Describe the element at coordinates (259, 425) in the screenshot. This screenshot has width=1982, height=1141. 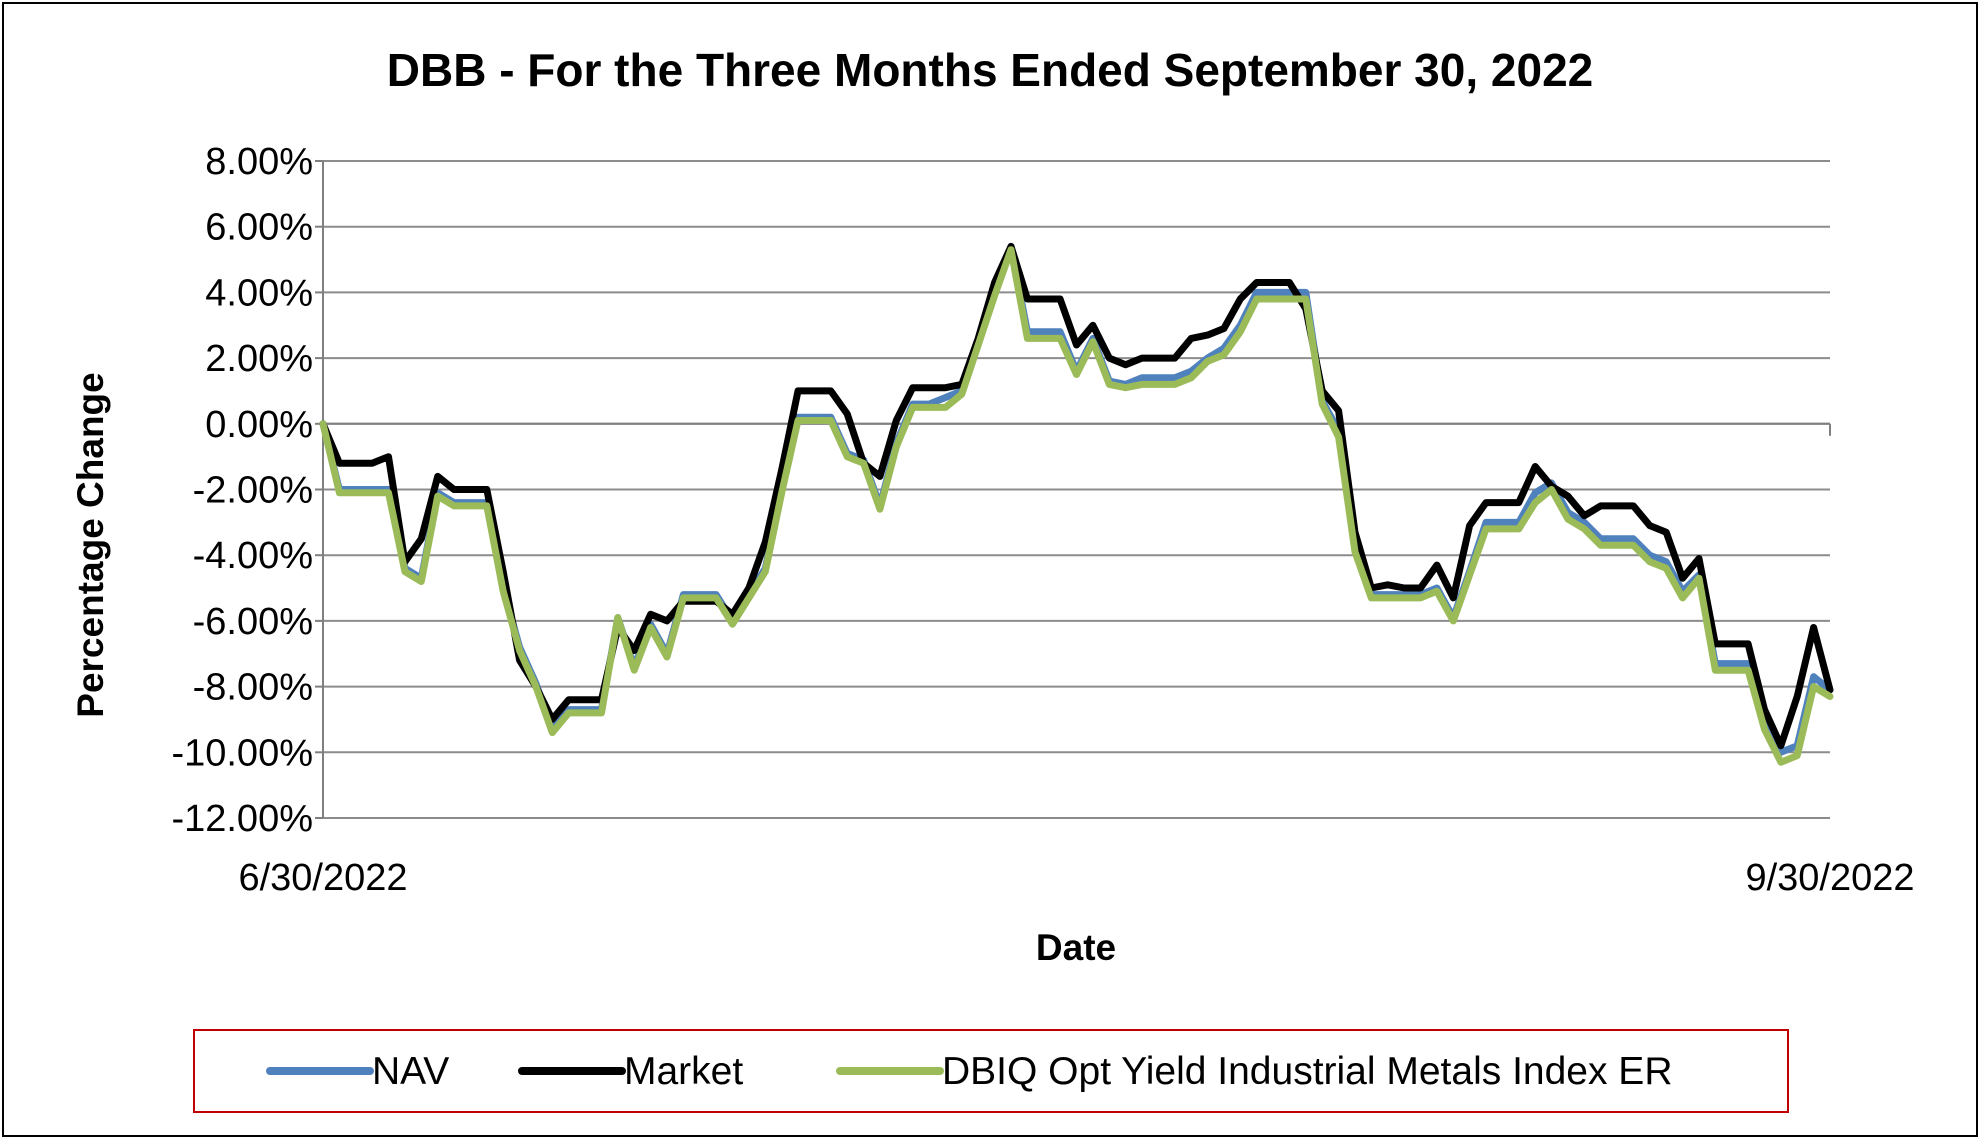
I see `y-tick-label: 0.00%` at that location.